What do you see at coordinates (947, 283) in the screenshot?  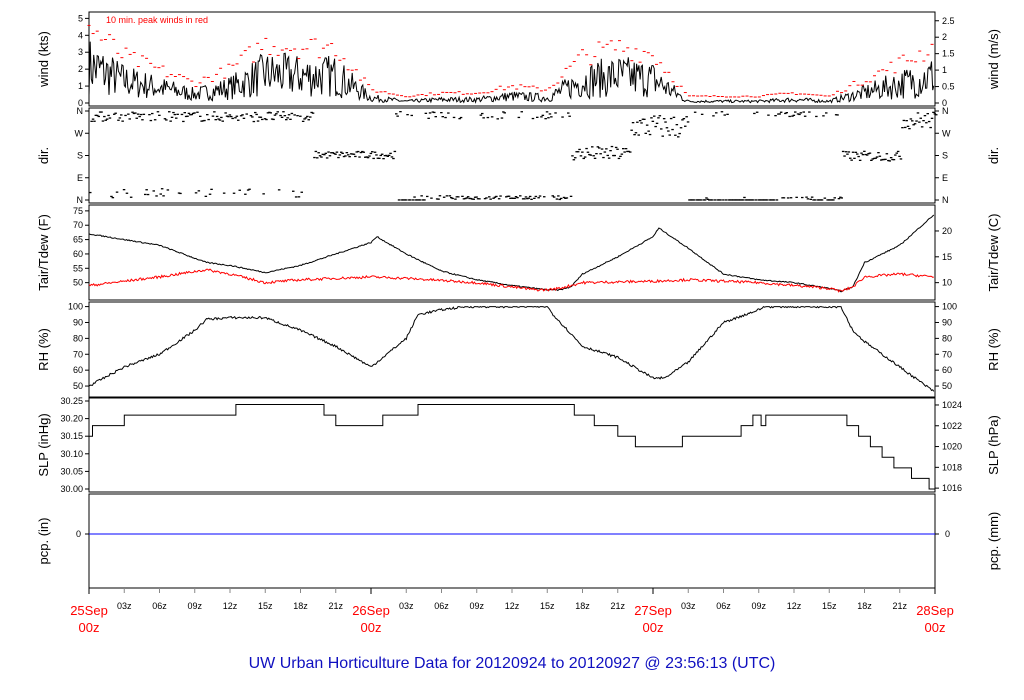 I see `y-tick-label-right: 10` at bounding box center [947, 283].